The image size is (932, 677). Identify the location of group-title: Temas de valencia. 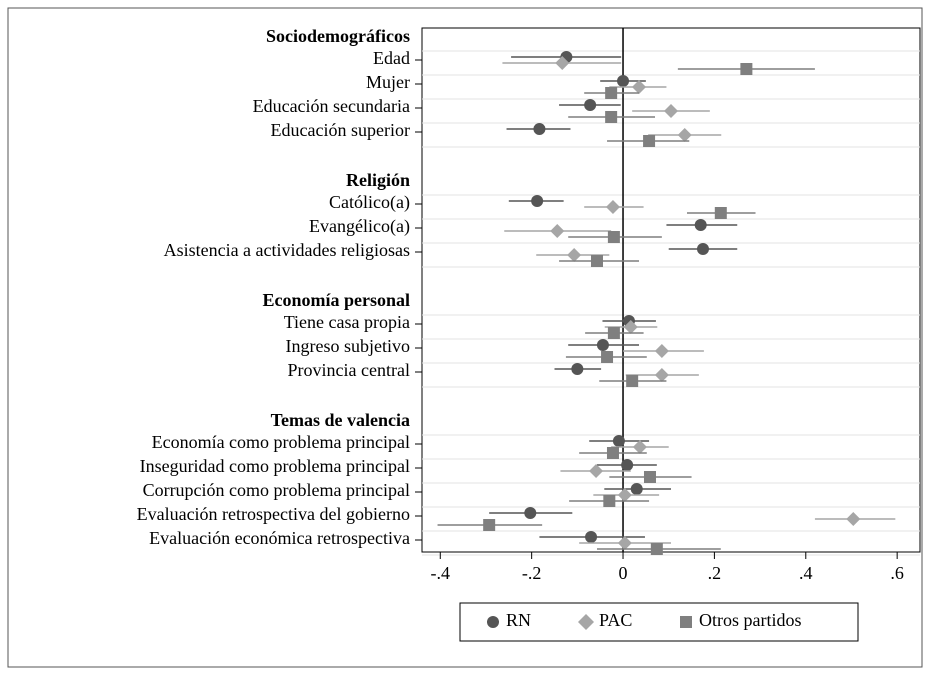
(340, 420).